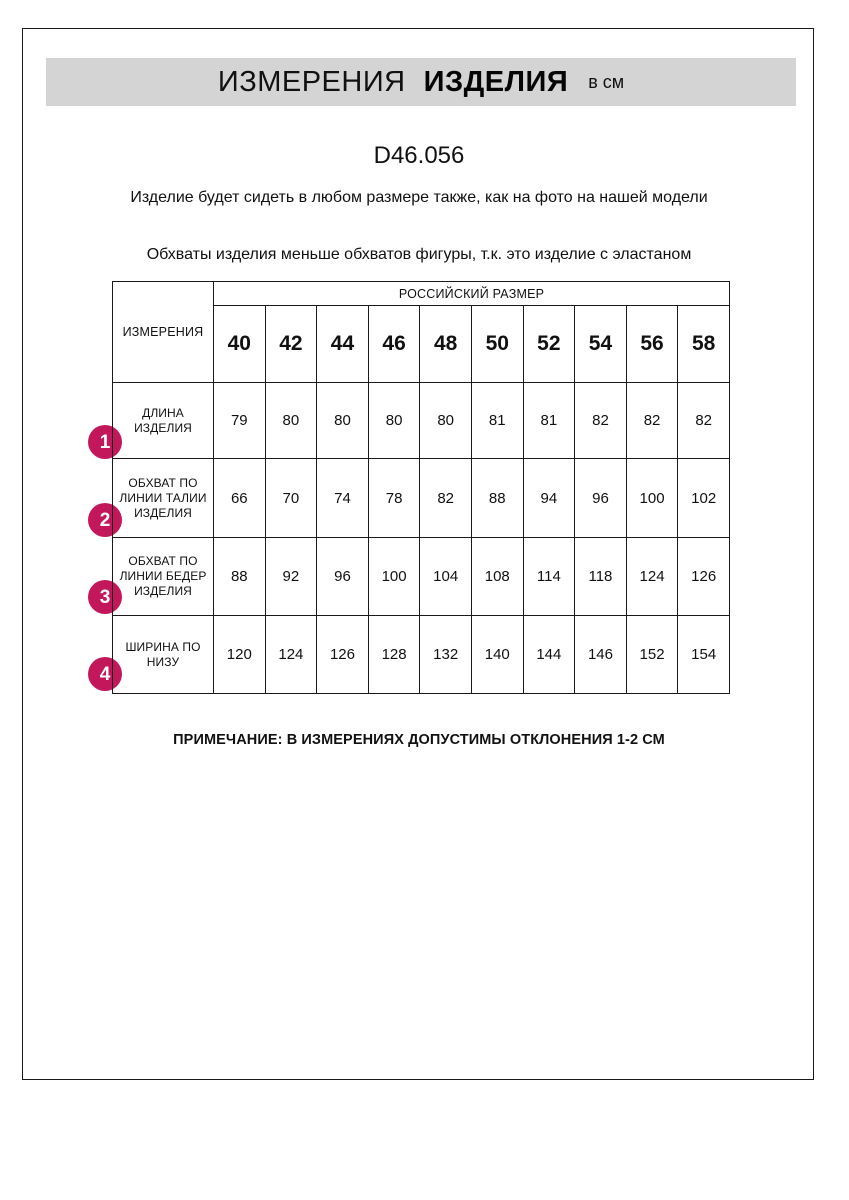 This screenshot has height=1200, width=849. Describe the element at coordinates (291, 420) in the screenshot. I see `cell-length-42: 80` at that location.